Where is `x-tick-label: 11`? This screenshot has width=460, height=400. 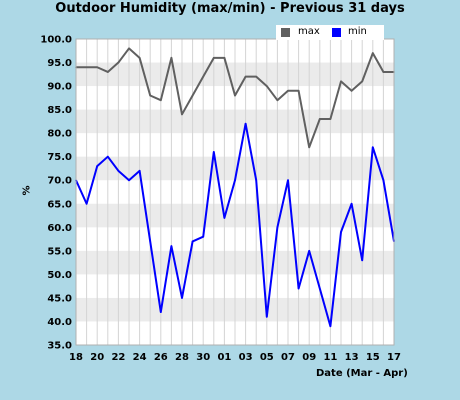 x-tick-label: 11 is located at coordinates (330, 357).